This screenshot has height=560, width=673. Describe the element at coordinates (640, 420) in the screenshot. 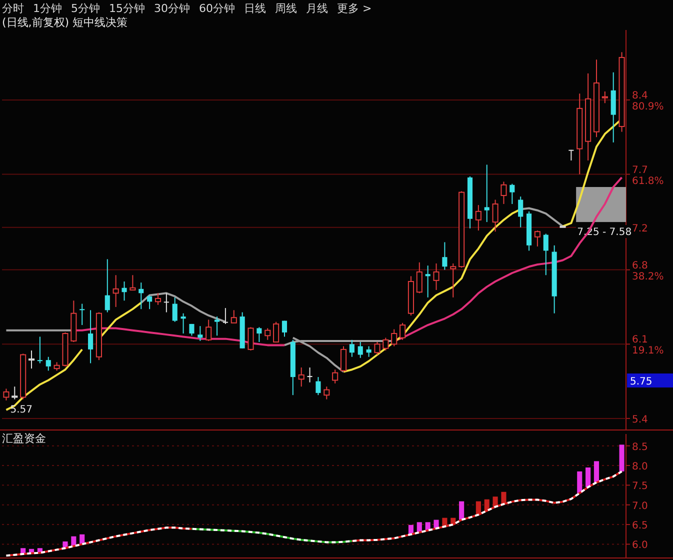

I see `y-tick-label: 5.4` at that location.